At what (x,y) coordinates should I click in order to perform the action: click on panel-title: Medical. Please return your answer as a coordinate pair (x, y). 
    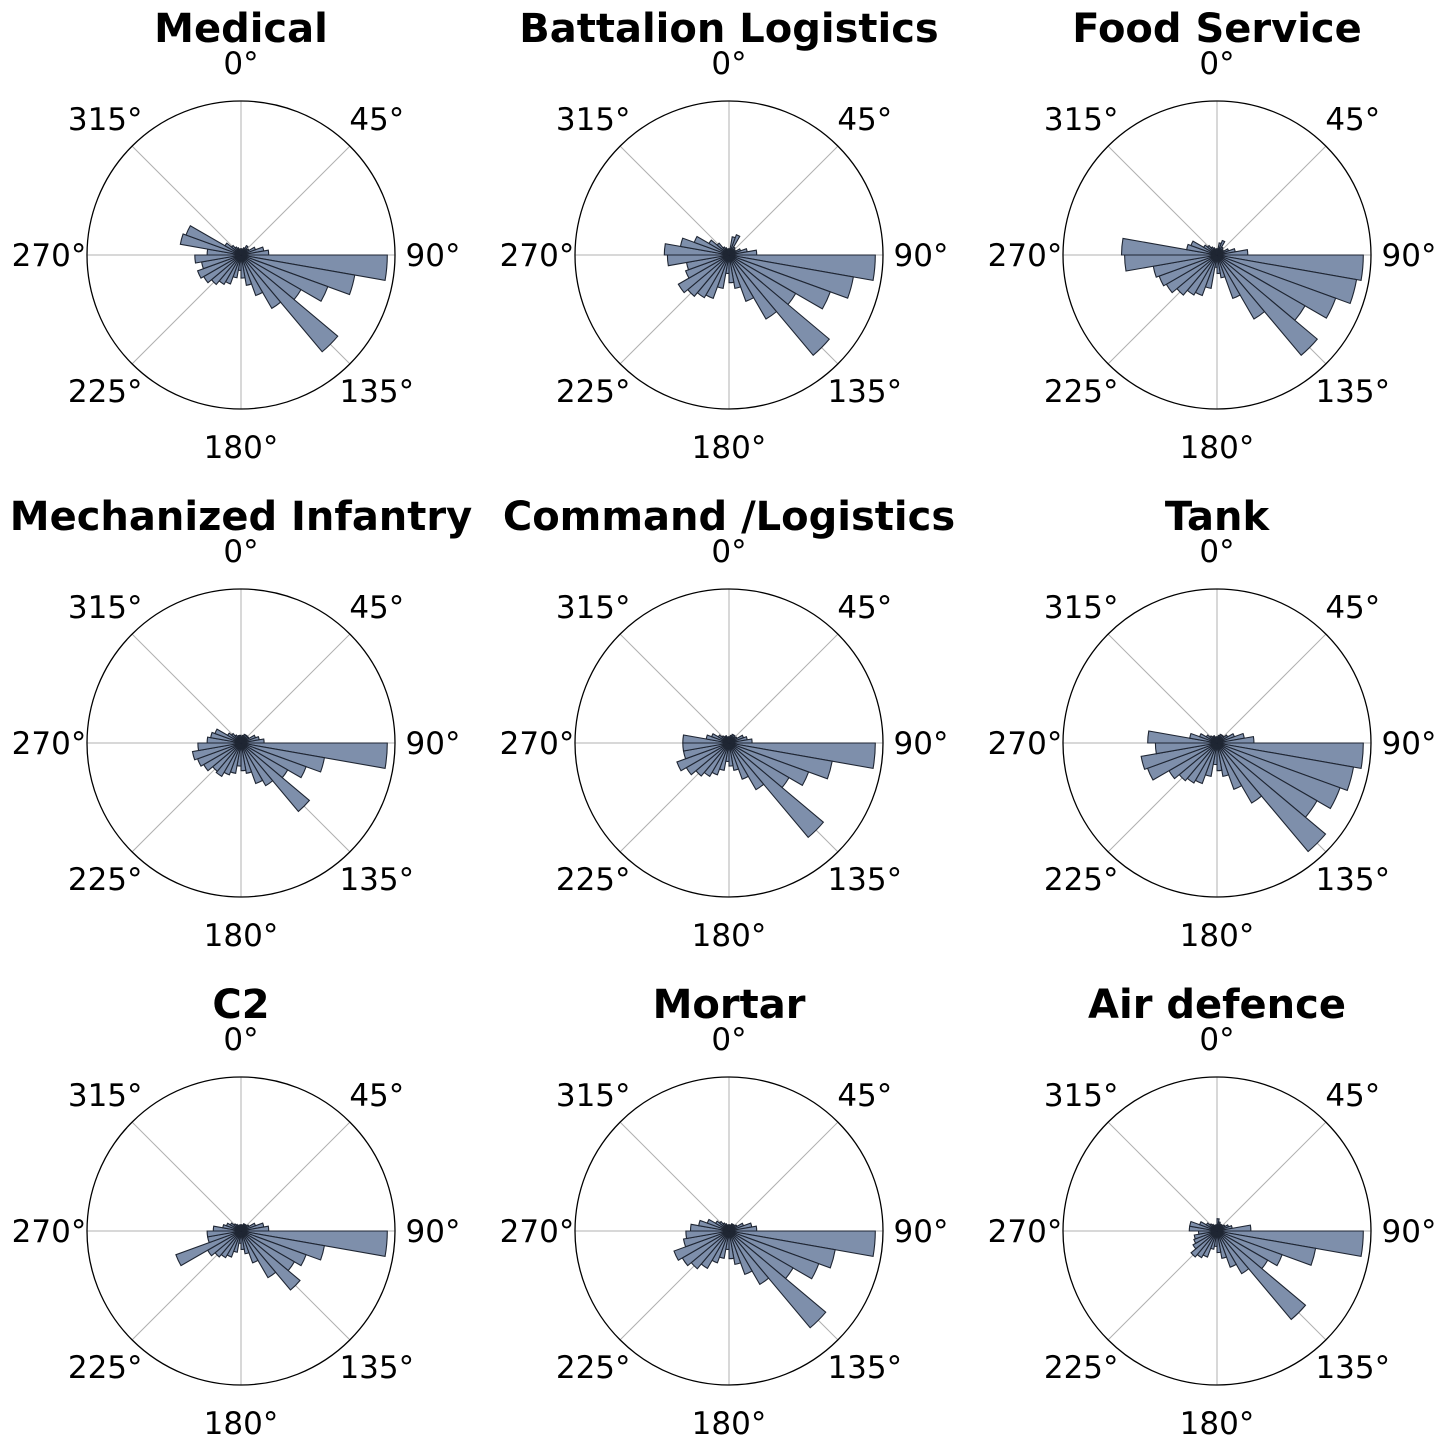
    Looking at the image, I should click on (241, 29).